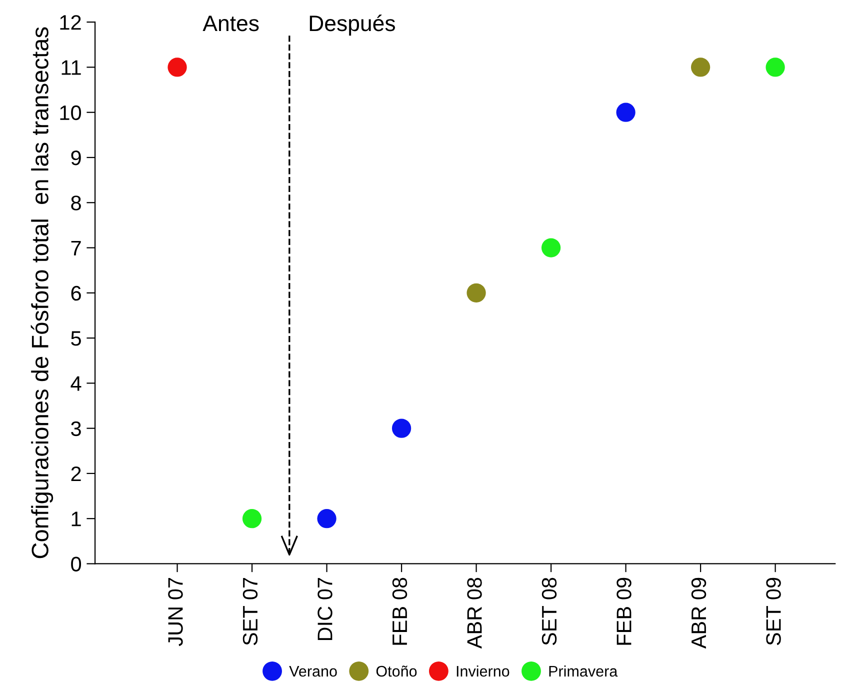  Describe the element at coordinates (76, 428) in the screenshot. I see `y-tick-label: 3` at that location.